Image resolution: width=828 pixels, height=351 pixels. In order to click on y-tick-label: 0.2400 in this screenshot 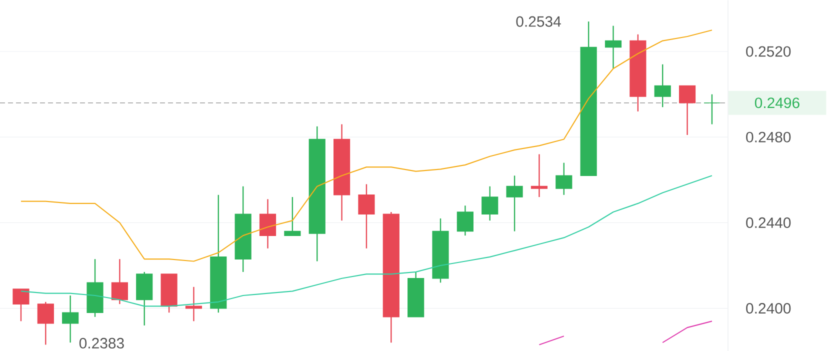, I will do `click(768, 308)`.